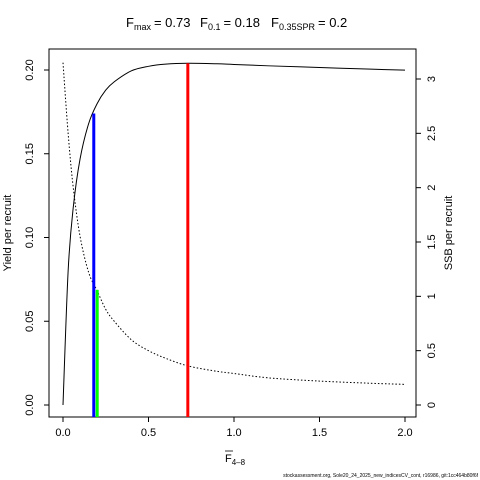 This screenshot has height=480, width=480. Describe the element at coordinates (30, 237) in the screenshot. I see `y-left-tick-label: 0.10` at that location.